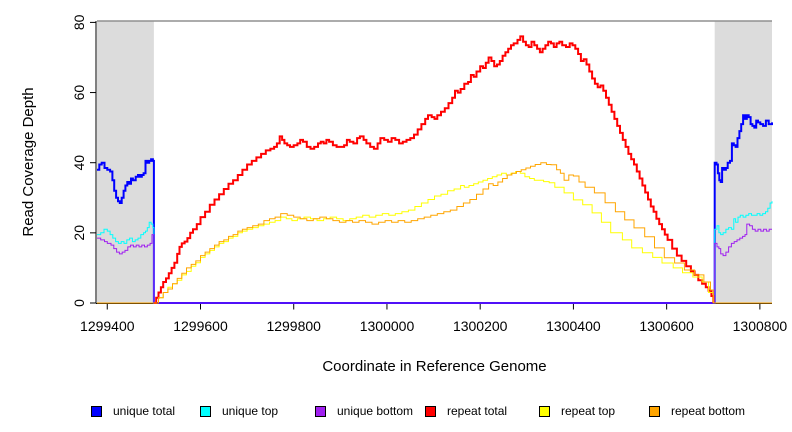 Image resolution: width=792 pixels, height=432 pixels. I want to click on y-tick-label: 60, so click(79, 93).